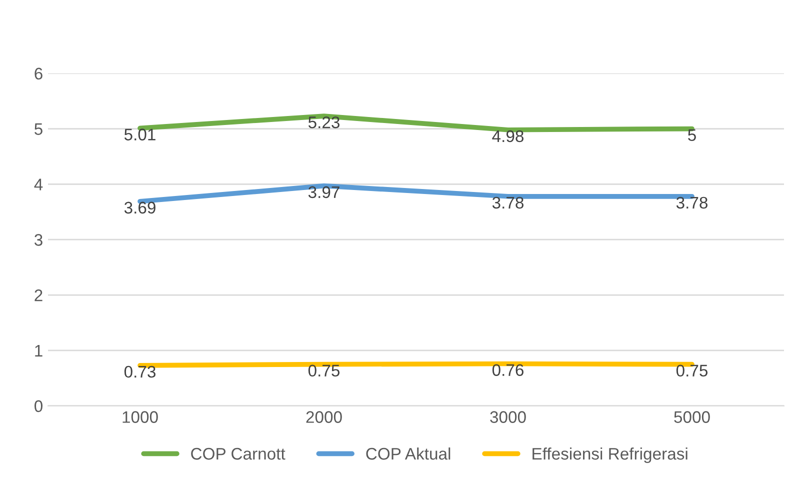 This screenshot has height=489, width=800. Describe the element at coordinates (140, 417) in the screenshot. I see `x-tick-label: 1000` at that location.